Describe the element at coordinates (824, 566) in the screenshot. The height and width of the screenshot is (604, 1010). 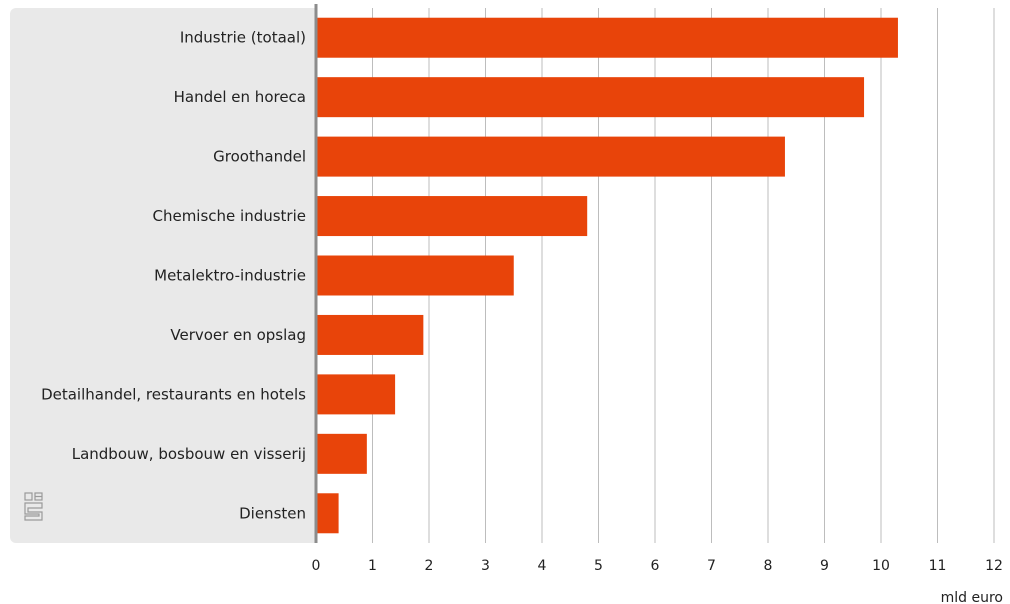
I see `x-tick-label: 9` at that location.